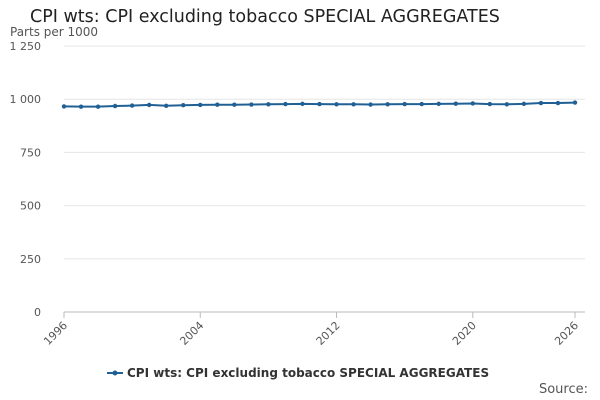  I want to click on x-tick-label: 2026, so click(566, 333).